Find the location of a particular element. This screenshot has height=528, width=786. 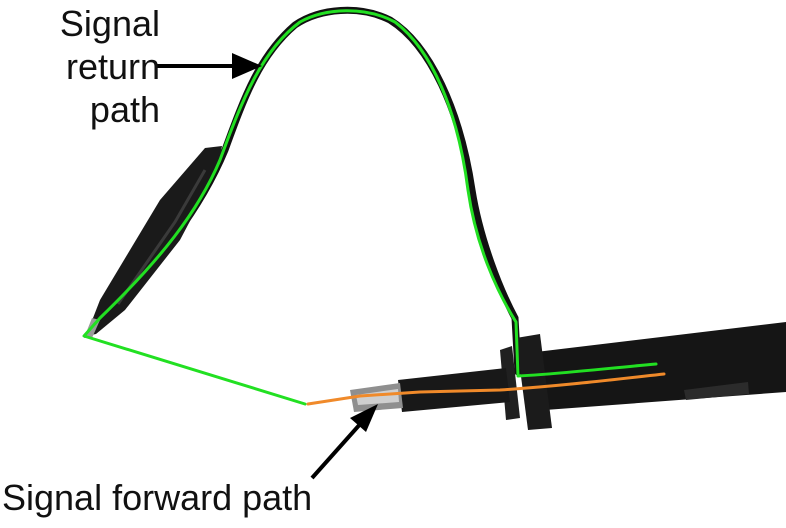

alligator-clip-icon is located at coordinates (153, 242).